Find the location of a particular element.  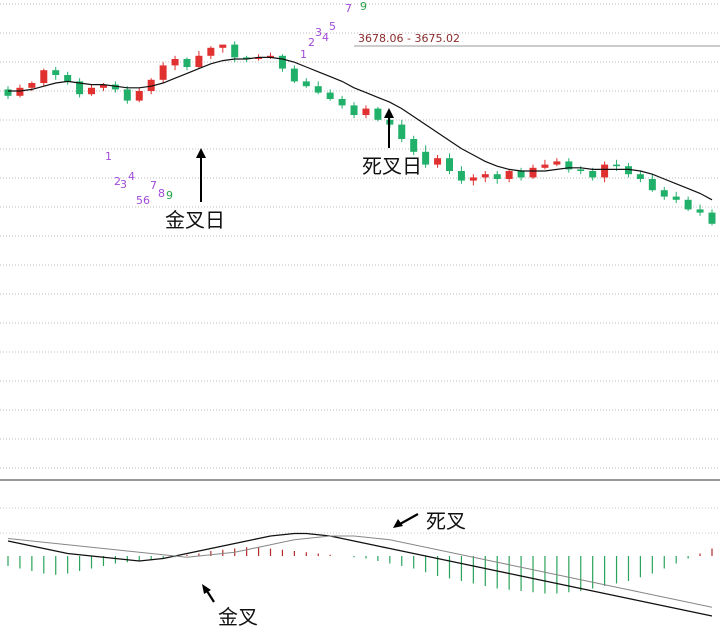

macd-death-cross-arrowhead is located at coordinates (398, 523).